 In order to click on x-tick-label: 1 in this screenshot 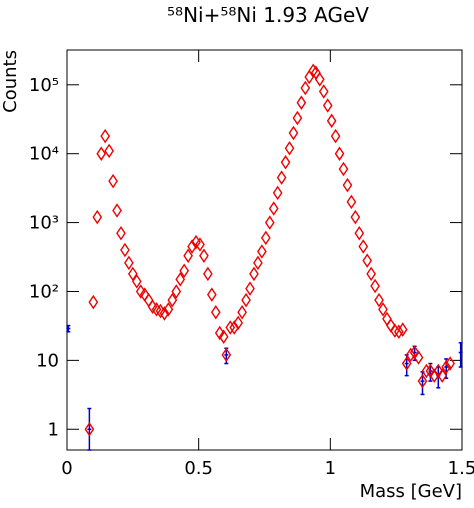, I will do `click(330, 468)`.